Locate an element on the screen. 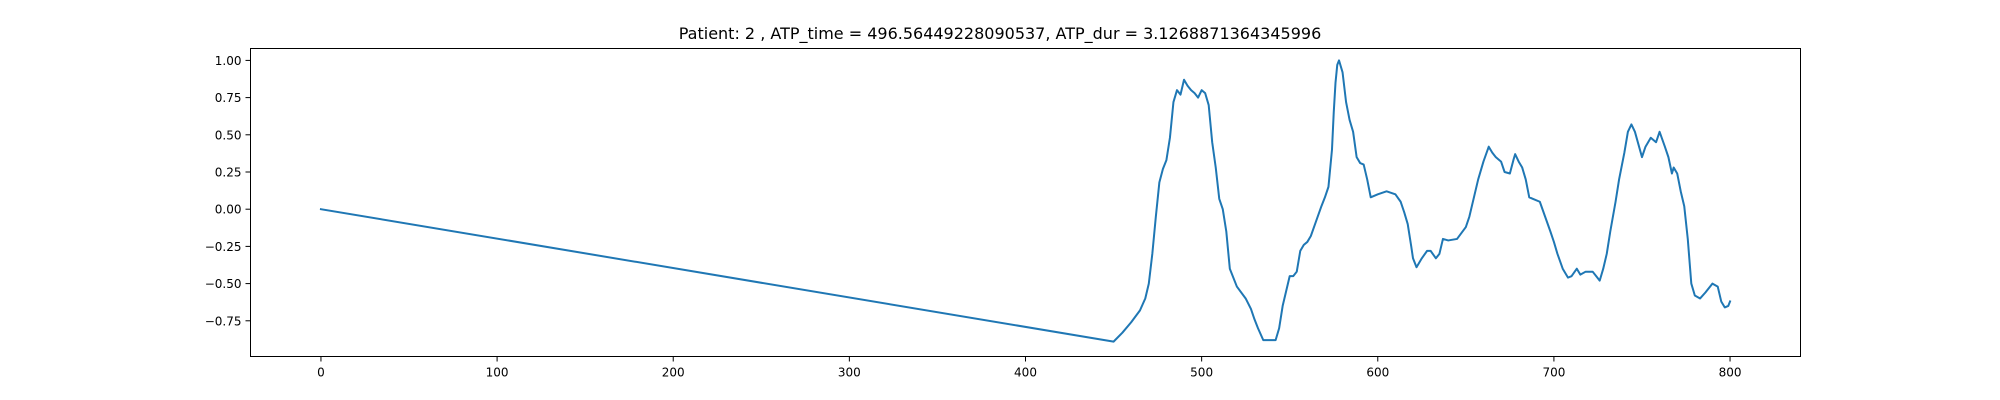 Image resolution: width=2000 pixels, height=400 pixels. x-tick-label: 100 is located at coordinates (497, 373).